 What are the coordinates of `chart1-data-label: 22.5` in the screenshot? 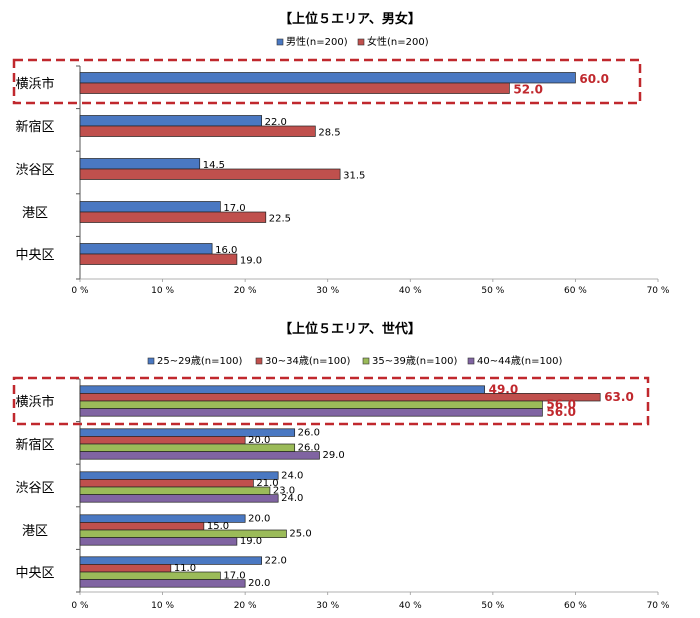 It's located at (280, 219).